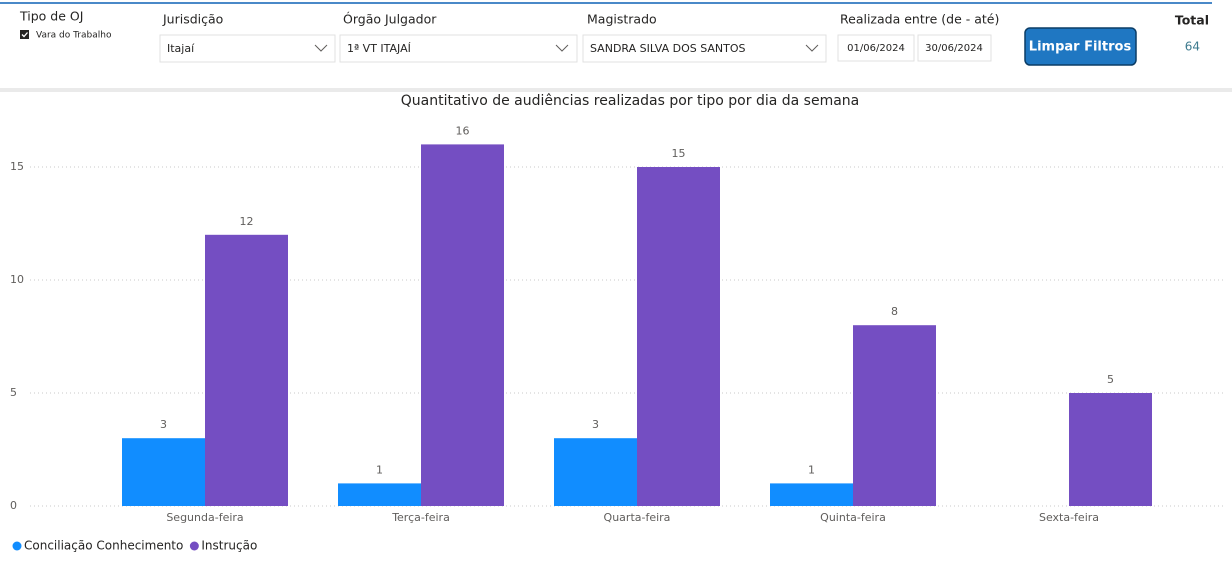 The image size is (1232, 562). Describe the element at coordinates (637, 517) in the screenshot. I see `x-tick-label: Quarta-feira` at that location.